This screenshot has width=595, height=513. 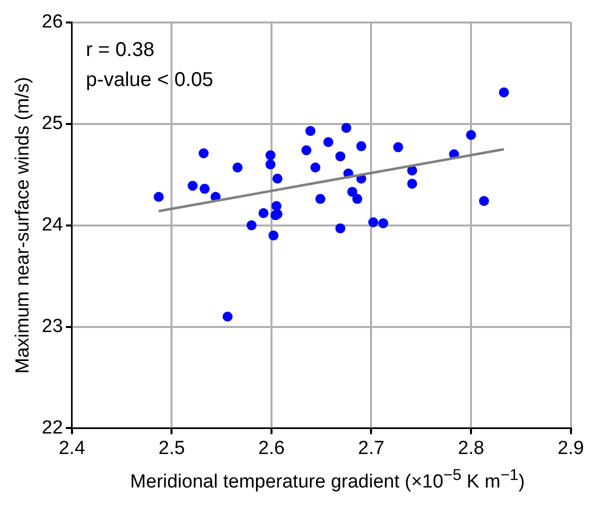 I want to click on y-tick-label: 26, so click(x=52, y=22).